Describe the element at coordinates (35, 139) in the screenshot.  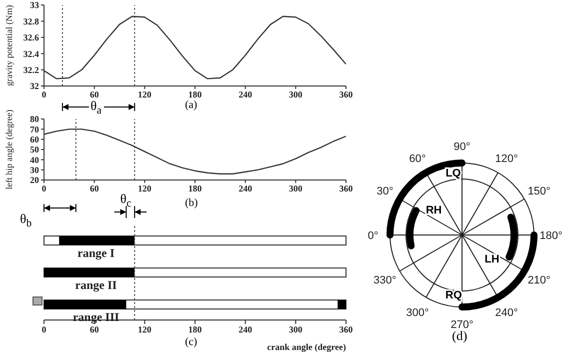
I see `y-tick-label: 60` at that location.